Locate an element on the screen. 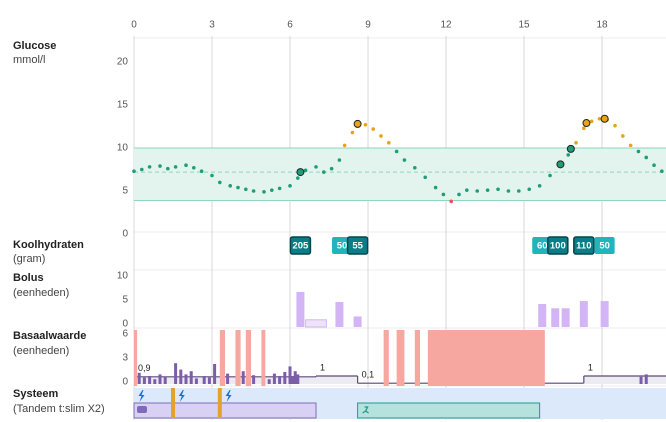  panel-title: Systeem is located at coordinates (35, 394).